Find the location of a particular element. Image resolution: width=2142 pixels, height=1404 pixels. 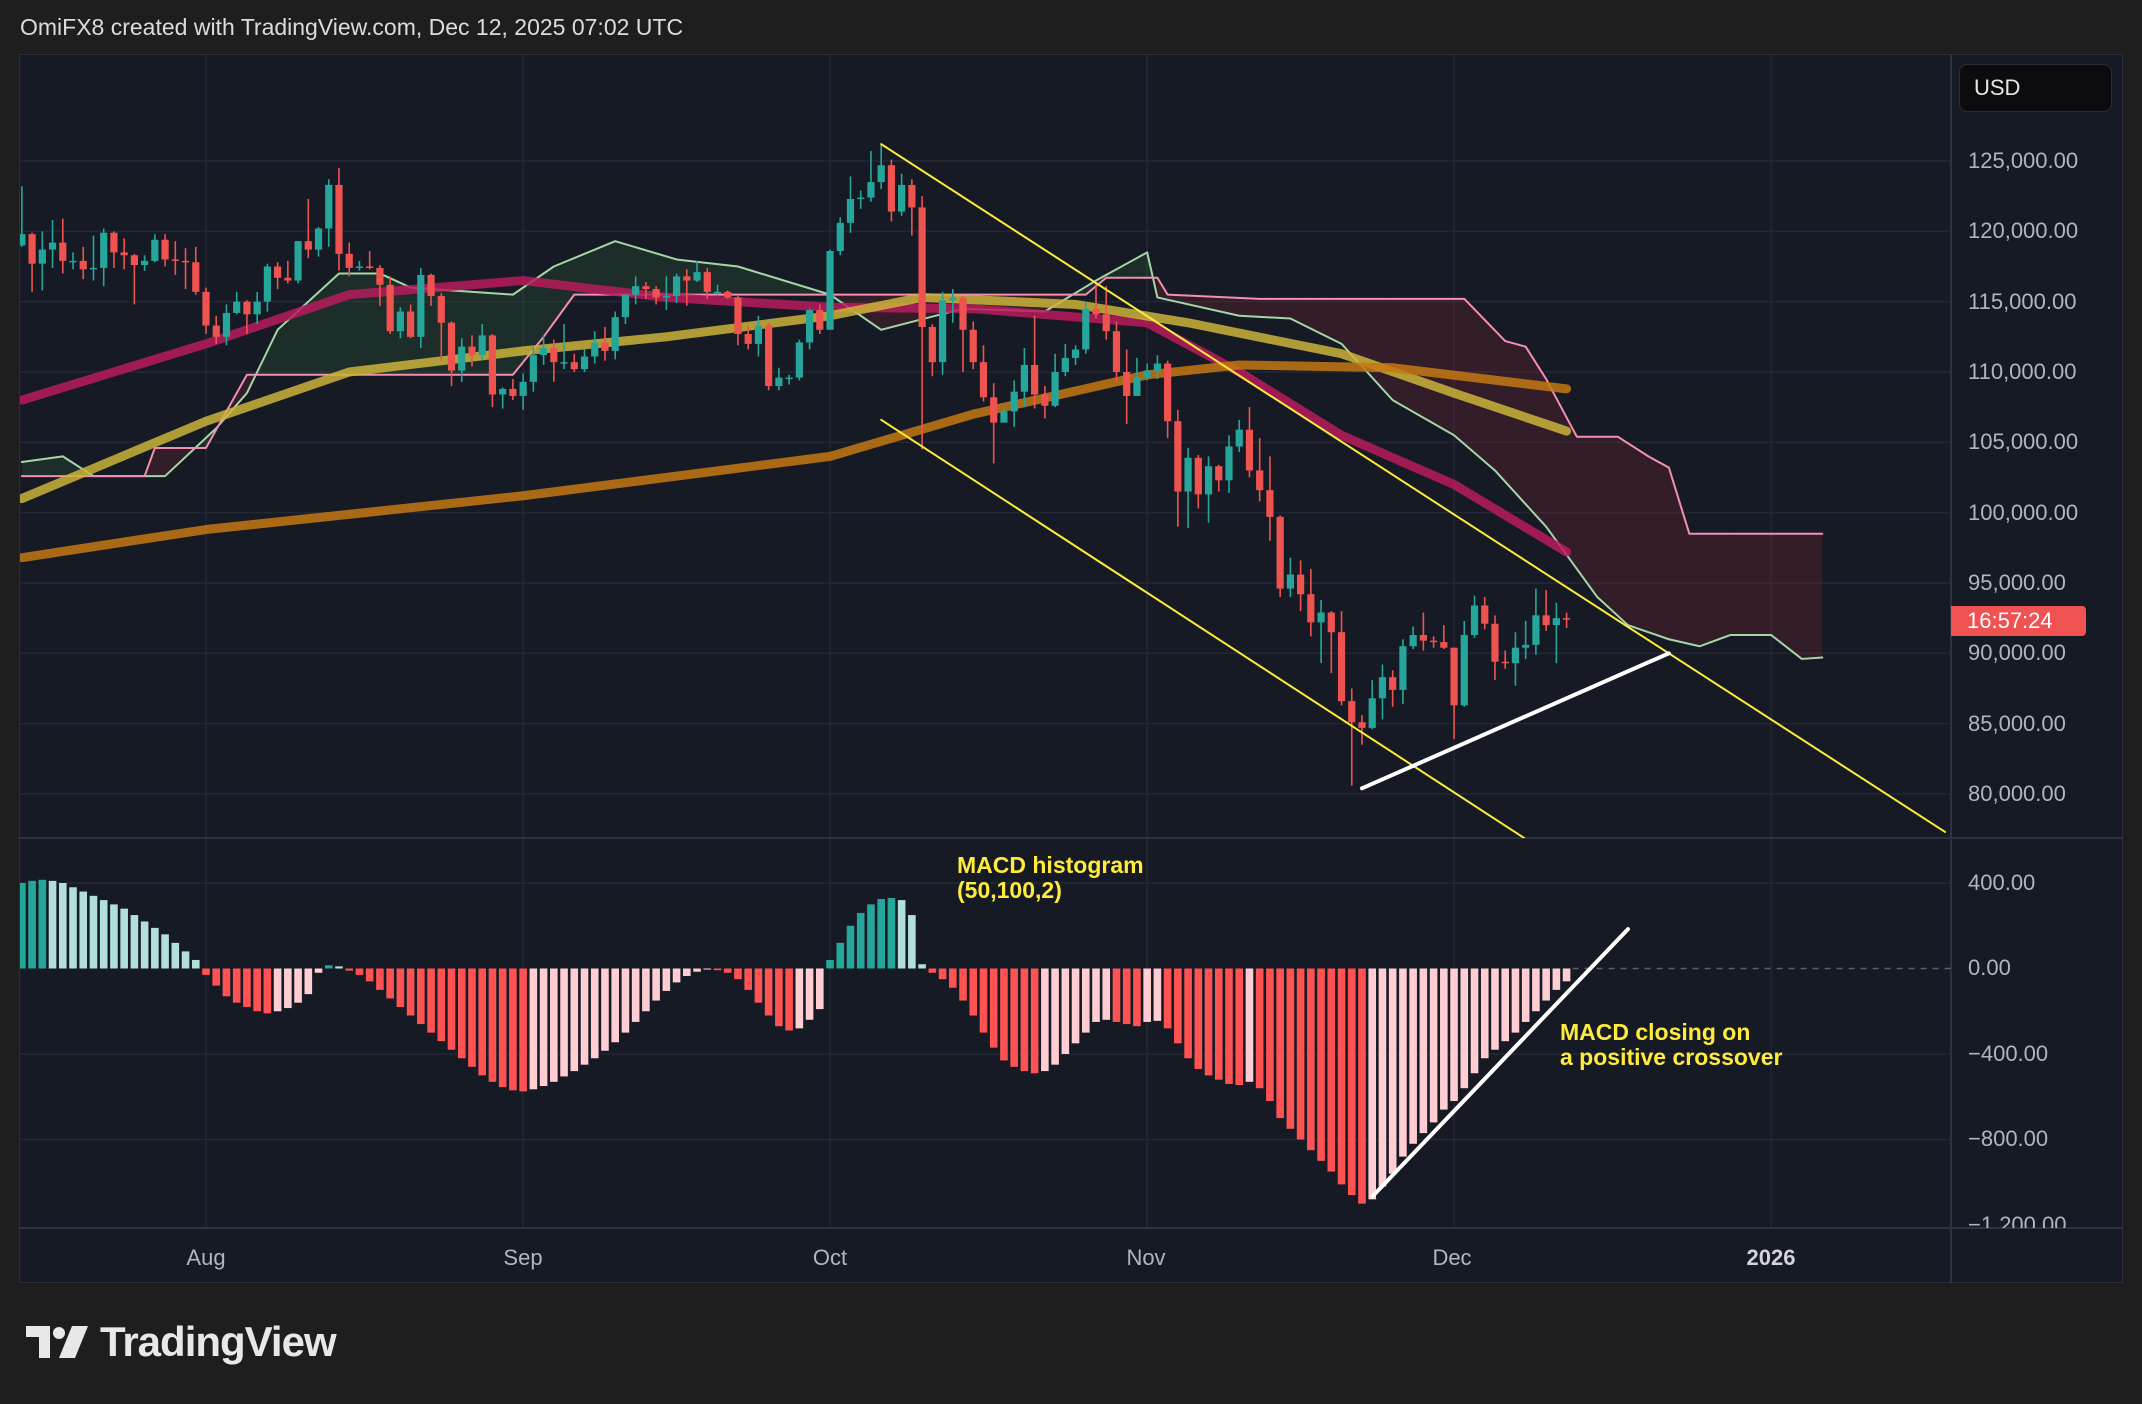

price-tick: 90,000.00 is located at coordinates (2017, 652).